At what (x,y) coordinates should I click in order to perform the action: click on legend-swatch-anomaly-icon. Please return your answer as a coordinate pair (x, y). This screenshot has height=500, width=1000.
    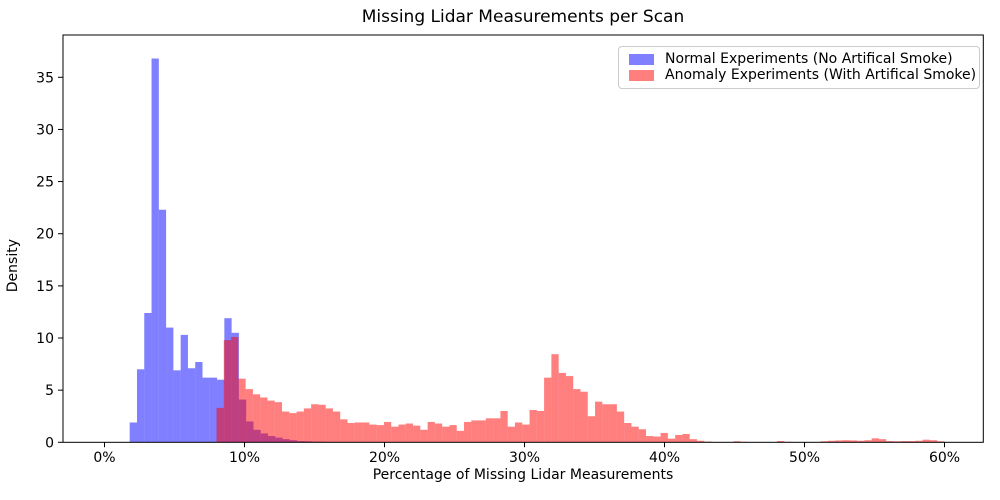
    Looking at the image, I should click on (641, 75).